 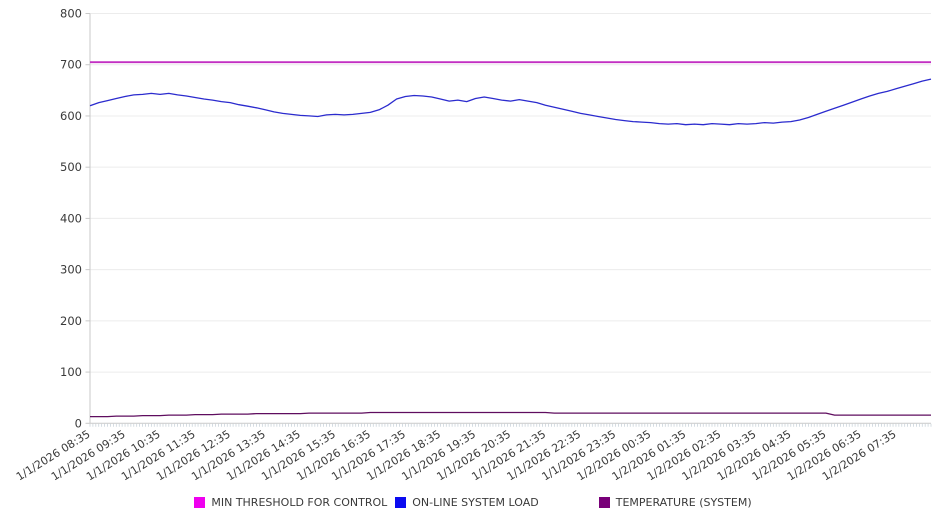 What do you see at coordinates (71, 14) in the screenshot?
I see `y-axis-label: 800` at bounding box center [71, 14].